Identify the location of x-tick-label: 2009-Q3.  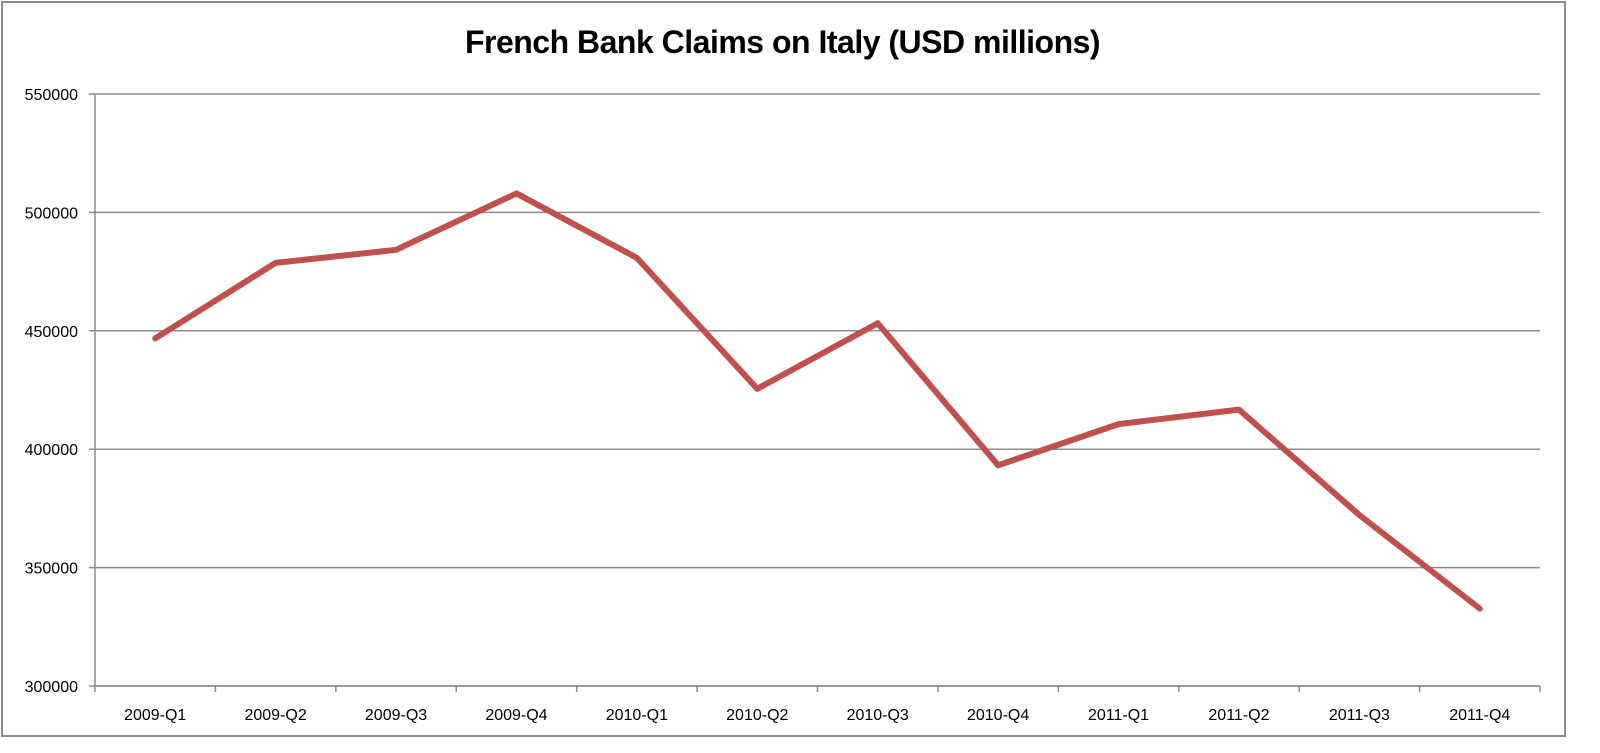
(396, 715).